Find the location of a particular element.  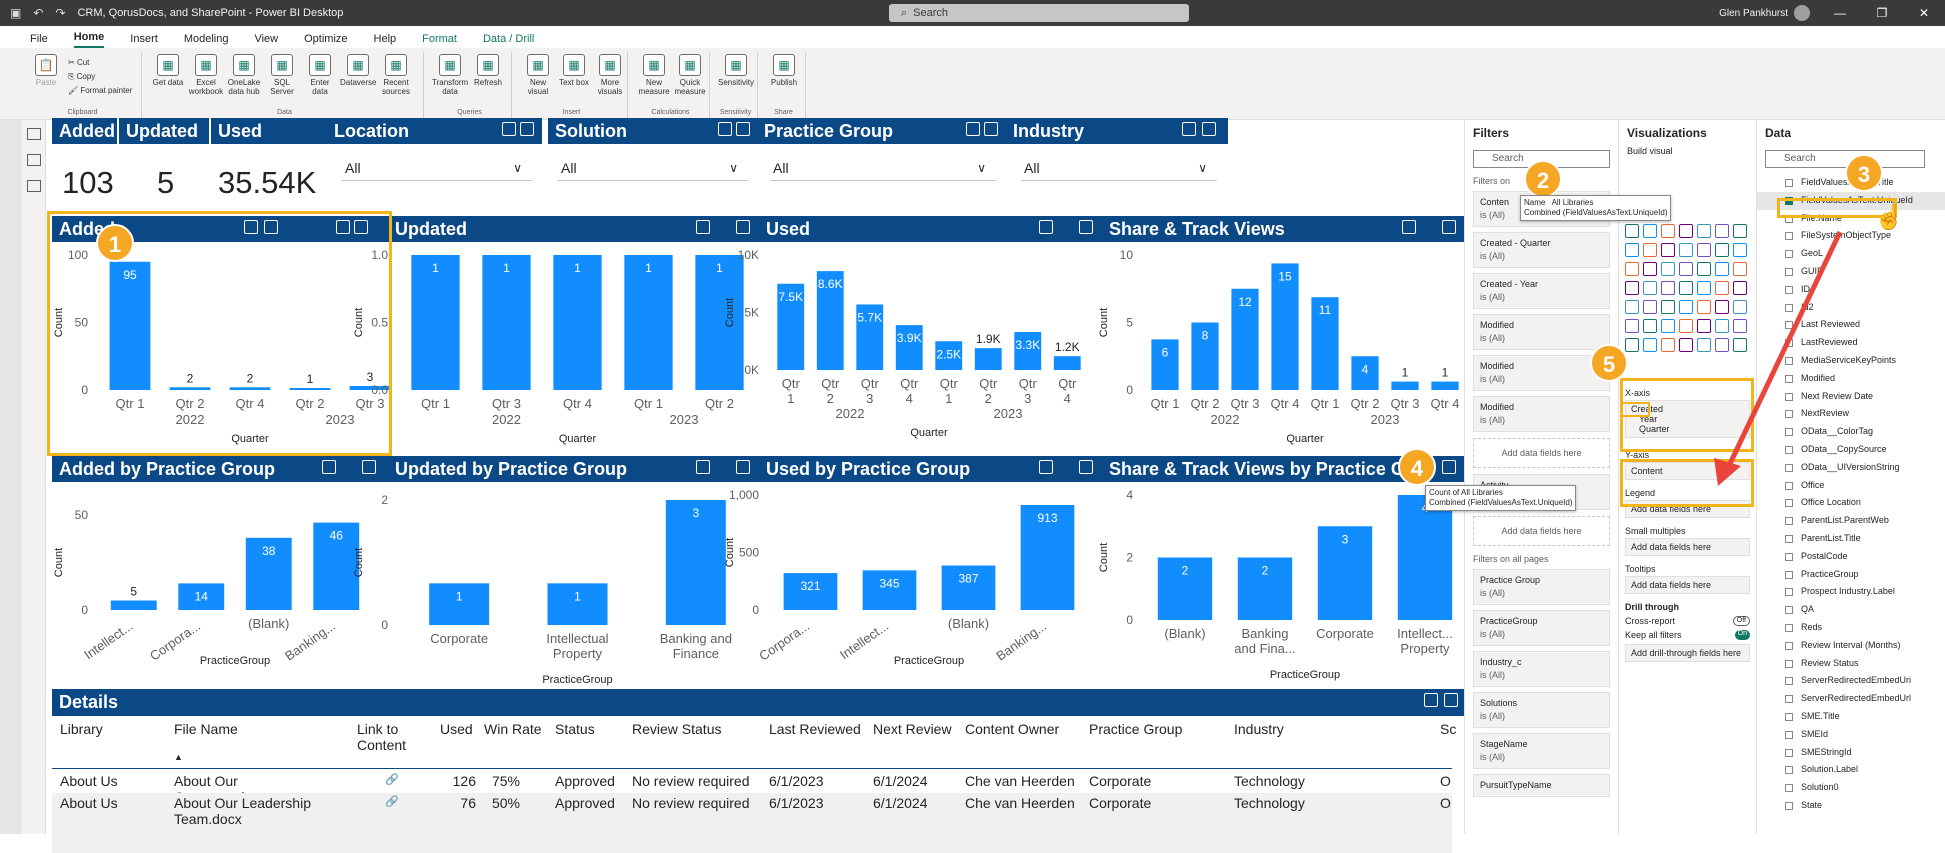

quick-measure-button: ▦ Quick measure is located at coordinates (690, 75).